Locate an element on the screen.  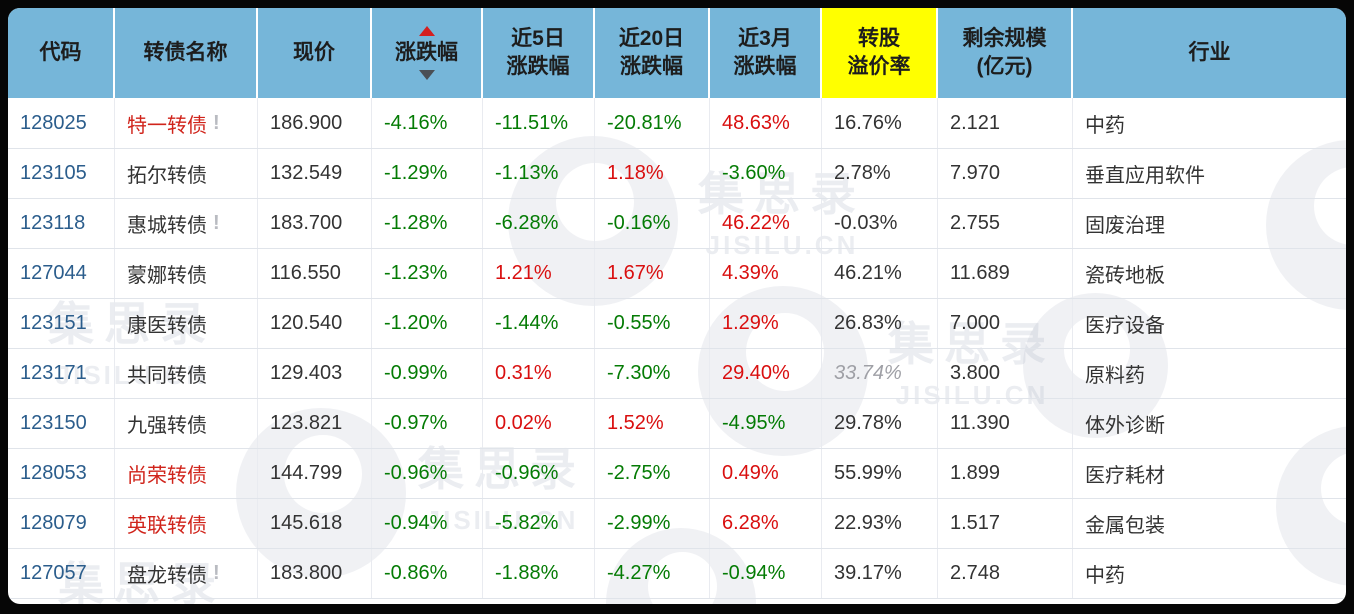
cell-name: 拓尔转债 is located at coordinates (186, 173).